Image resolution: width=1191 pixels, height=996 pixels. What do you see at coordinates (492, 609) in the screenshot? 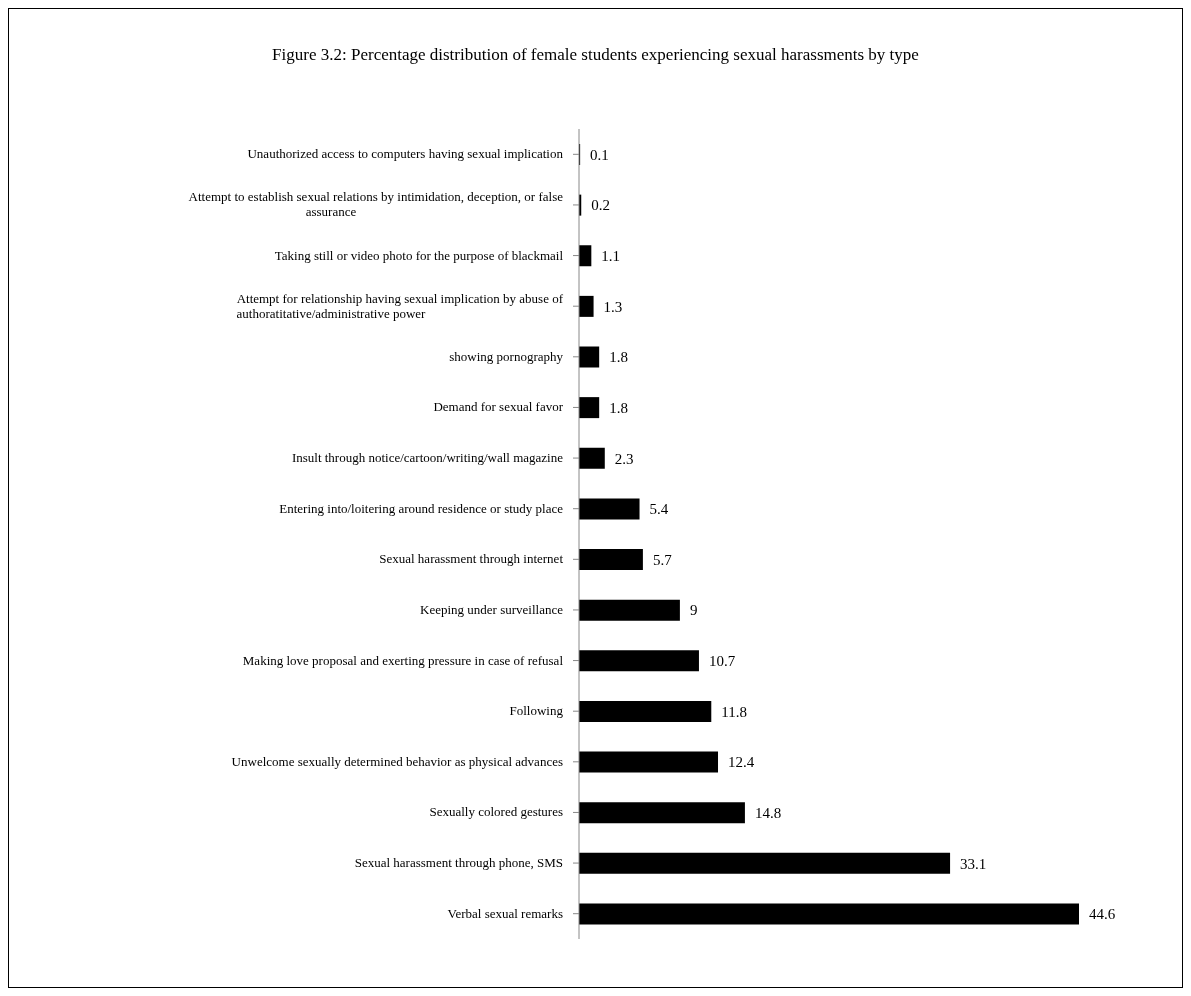
I see `y-tick-label: Keeping under surveillance` at bounding box center [492, 609].